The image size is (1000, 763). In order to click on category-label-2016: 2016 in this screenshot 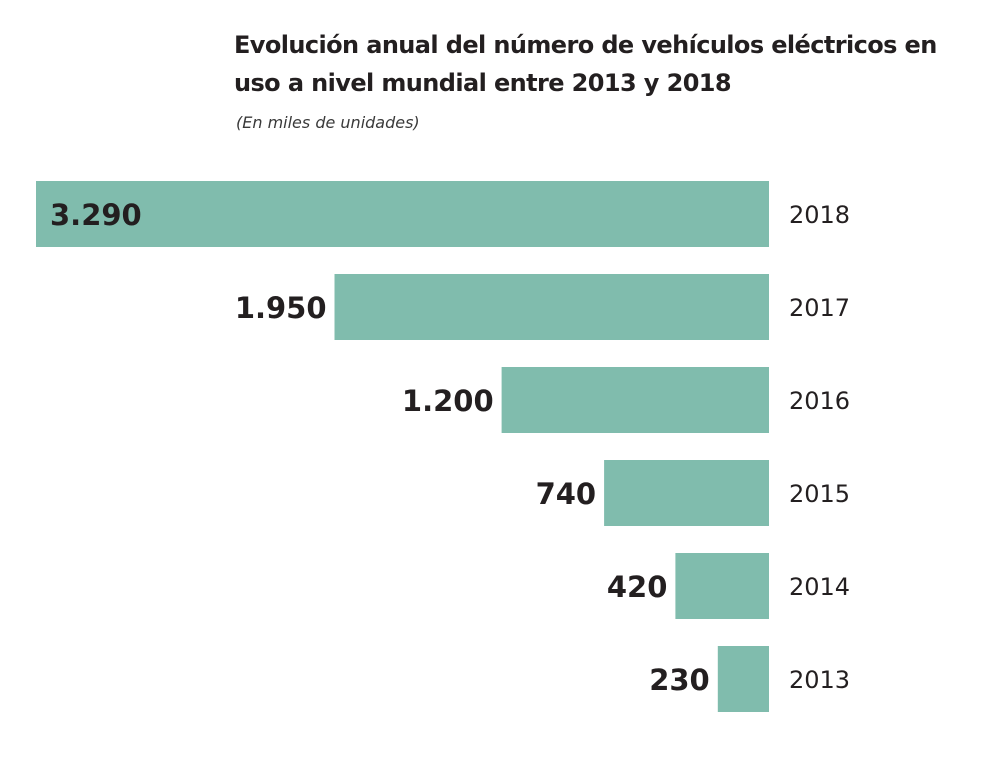, I will do `click(819, 401)`.